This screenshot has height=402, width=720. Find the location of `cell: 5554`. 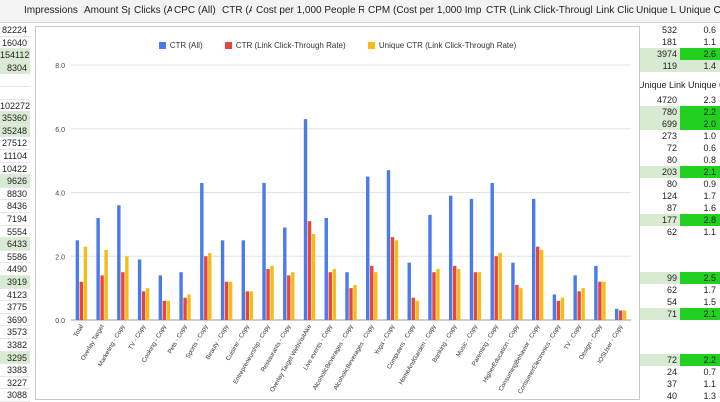

cell: 5554 is located at coordinates (15, 232).